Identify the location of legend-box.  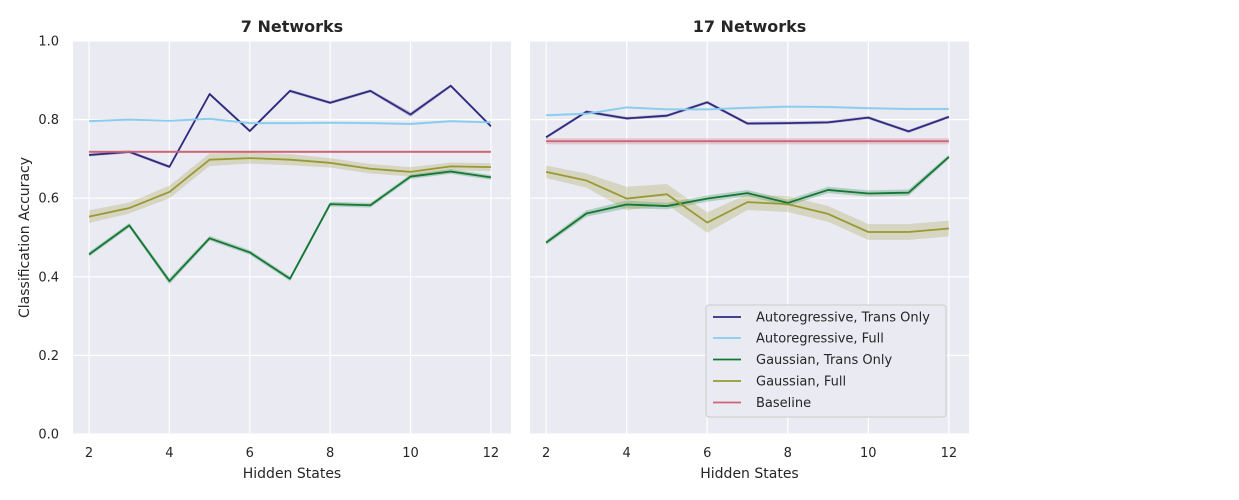
(826, 361).